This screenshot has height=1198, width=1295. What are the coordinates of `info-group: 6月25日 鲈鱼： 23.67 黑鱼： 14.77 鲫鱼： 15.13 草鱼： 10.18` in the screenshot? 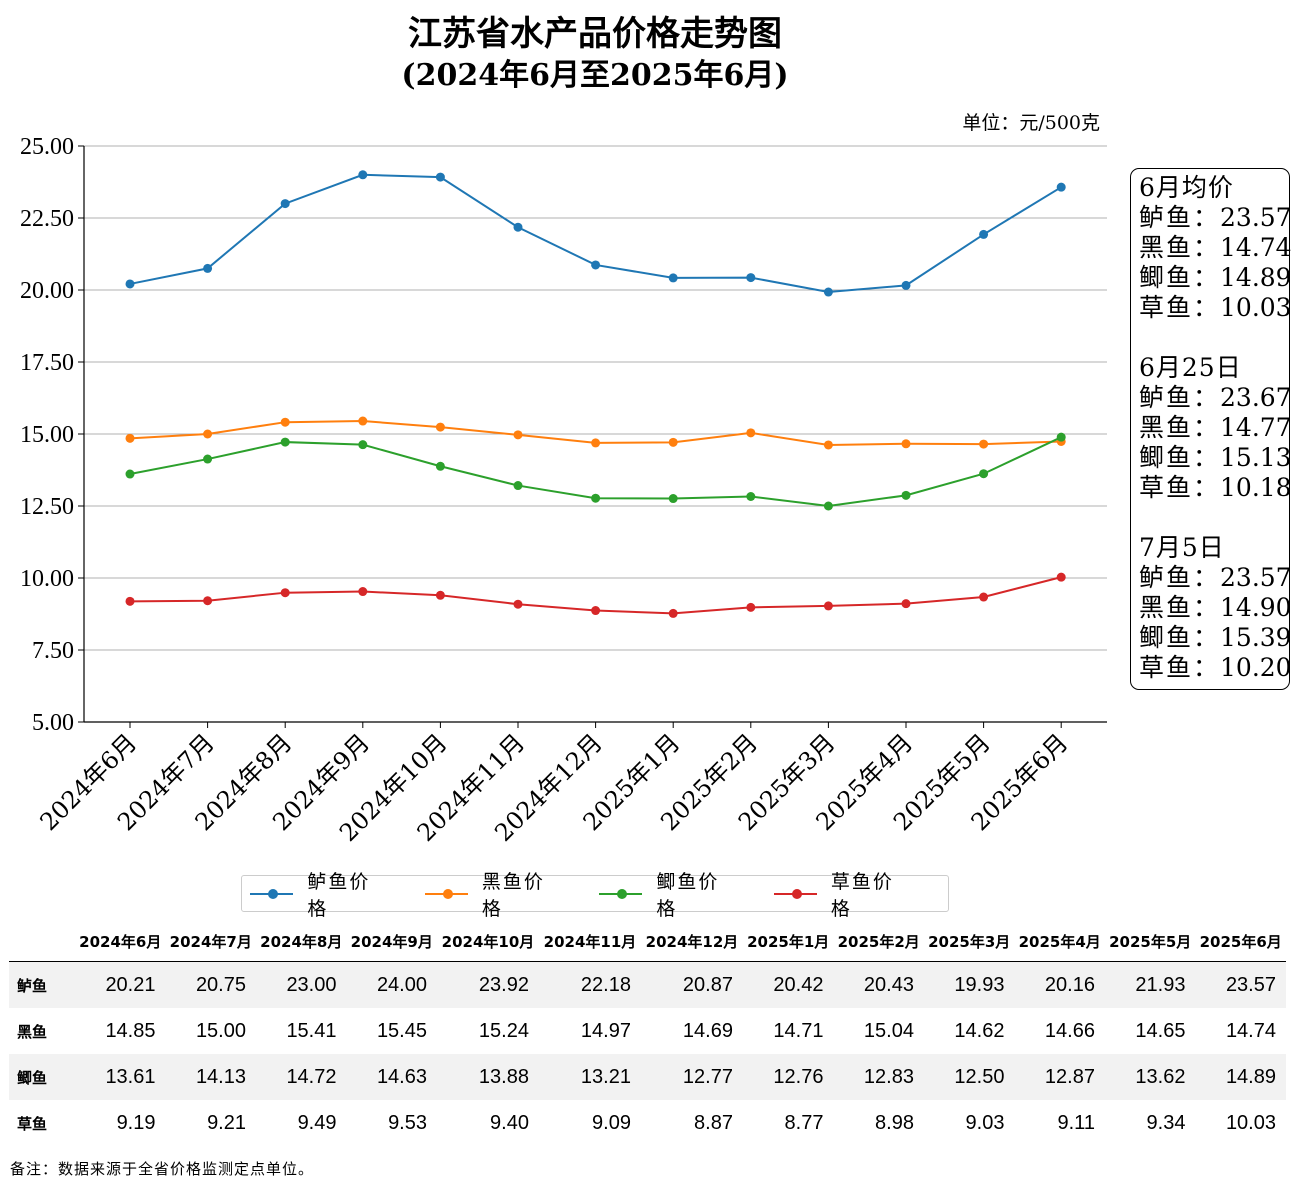 It's located at (1215, 428).